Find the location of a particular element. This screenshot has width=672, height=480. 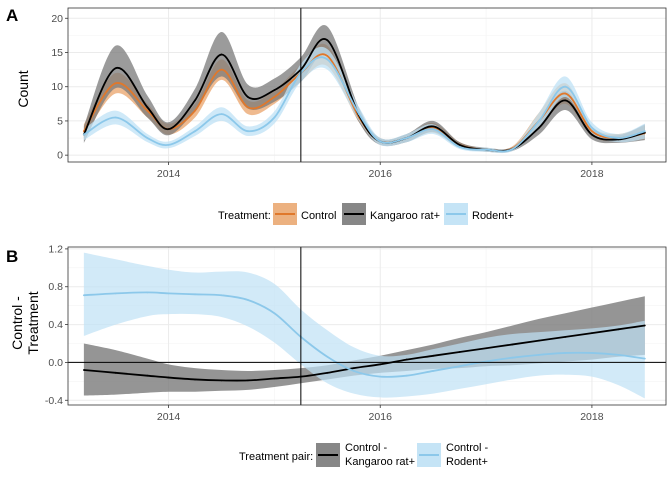

panel-b-ylabel: Control - Treatment is located at coordinates (25, 322).